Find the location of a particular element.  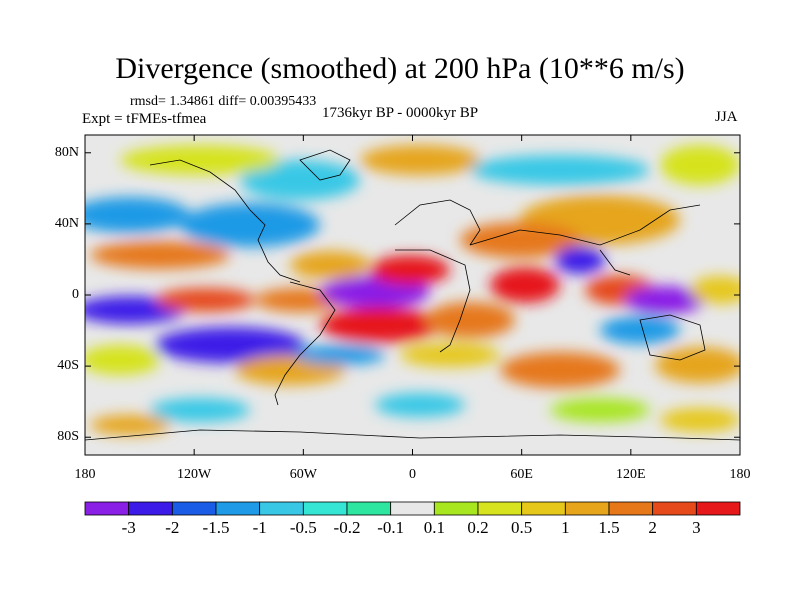

colorbar-label: -0.5 is located at coordinates (303, 527).